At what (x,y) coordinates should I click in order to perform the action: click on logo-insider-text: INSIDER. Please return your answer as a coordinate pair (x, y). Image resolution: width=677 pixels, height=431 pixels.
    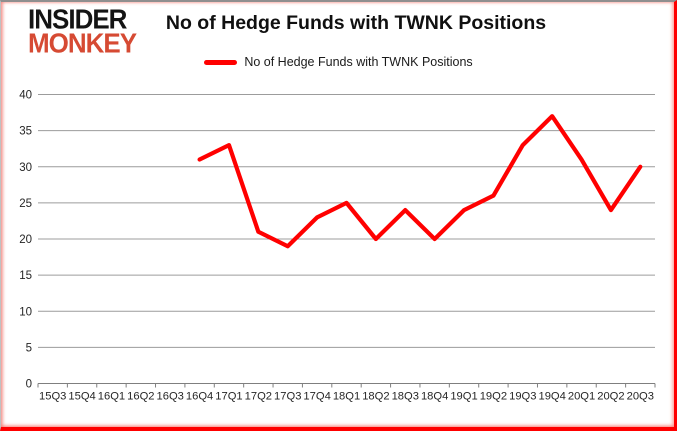
    Looking at the image, I should click on (77, 19).